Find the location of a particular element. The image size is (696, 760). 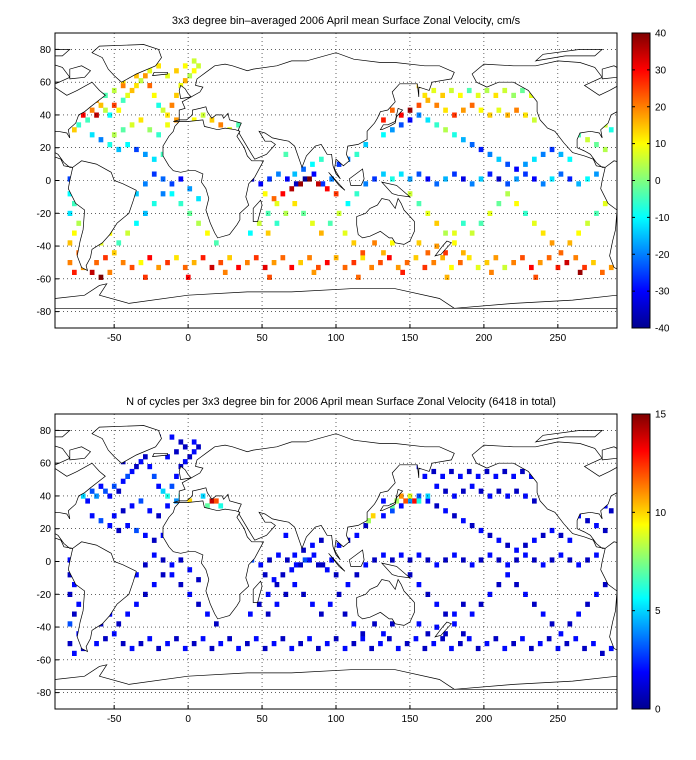

y-tick-label: -80 is located at coordinates (44, 693).